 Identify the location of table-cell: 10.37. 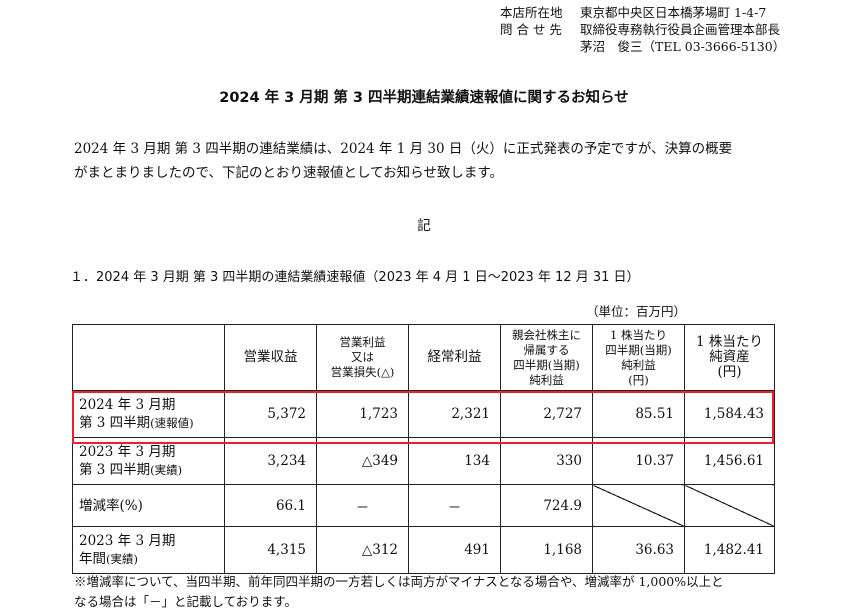
(638, 461).